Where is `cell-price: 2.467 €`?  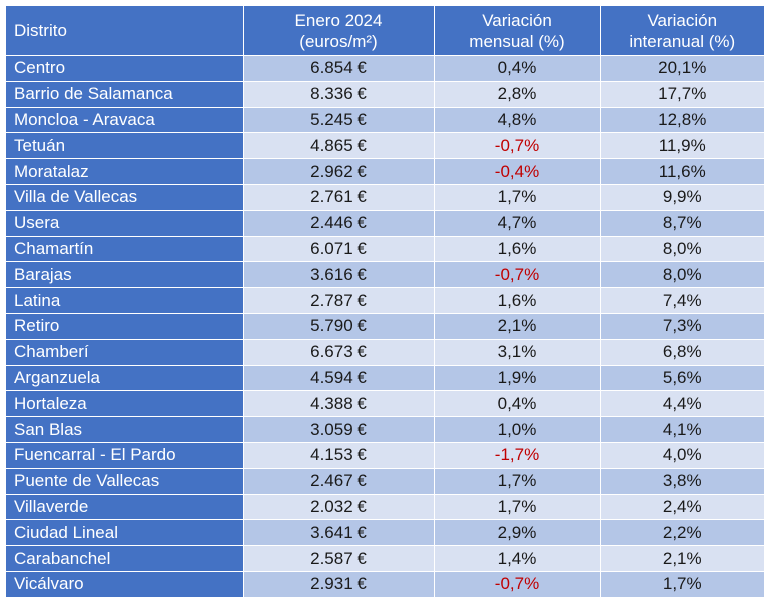 cell-price: 2.467 € is located at coordinates (339, 481).